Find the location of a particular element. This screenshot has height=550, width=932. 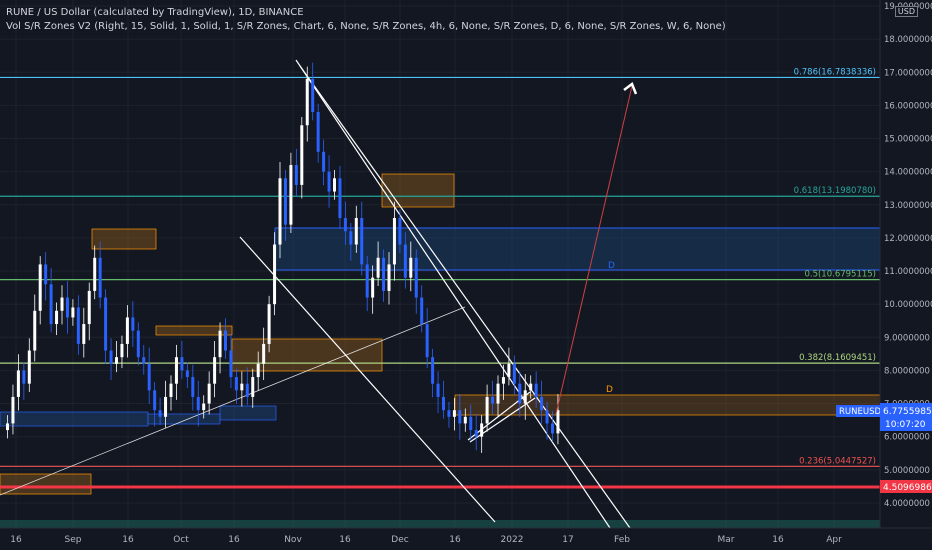

fib-label: 0.786(16.7838336) is located at coordinates (835, 72).